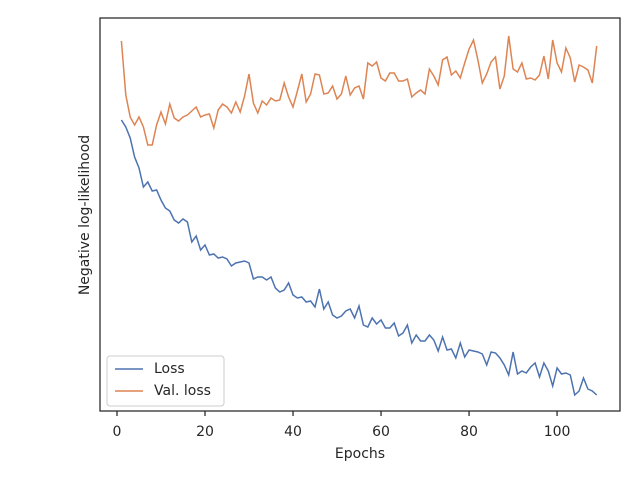 The height and width of the screenshot is (480, 640). I want to click on x-axis-label: Epochs, so click(360, 454).